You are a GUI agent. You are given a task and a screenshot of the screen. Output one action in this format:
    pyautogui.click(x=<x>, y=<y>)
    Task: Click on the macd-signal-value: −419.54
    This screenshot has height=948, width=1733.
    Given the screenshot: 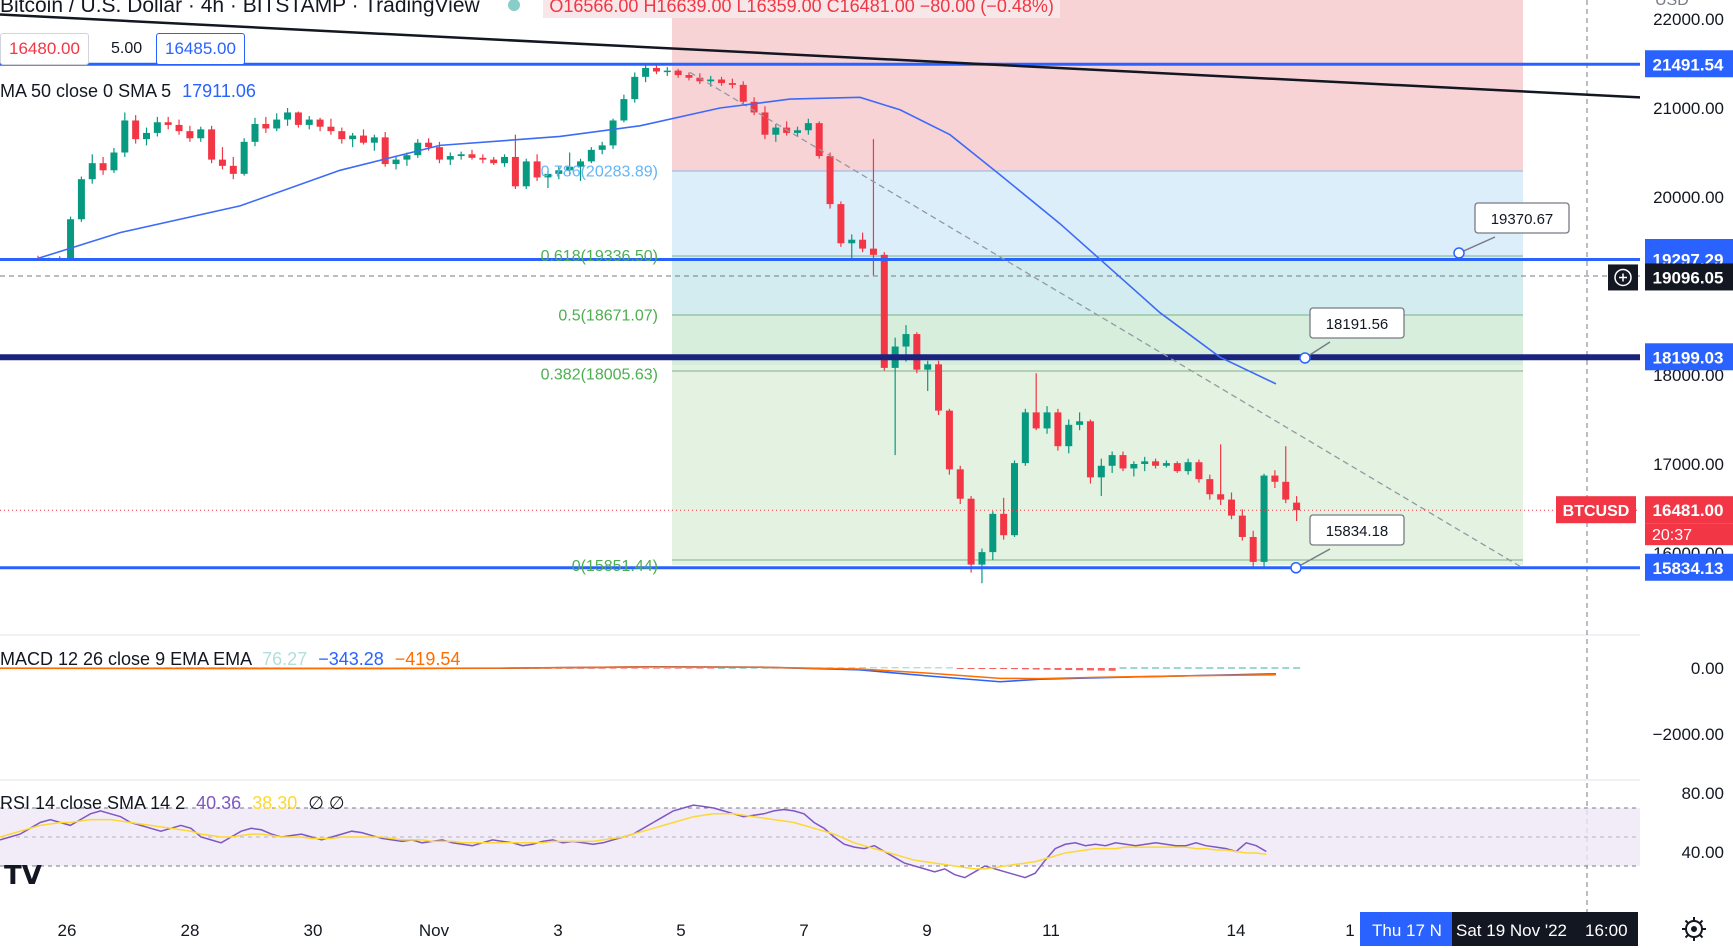 What is the action you would take?
    pyautogui.click(x=427, y=659)
    